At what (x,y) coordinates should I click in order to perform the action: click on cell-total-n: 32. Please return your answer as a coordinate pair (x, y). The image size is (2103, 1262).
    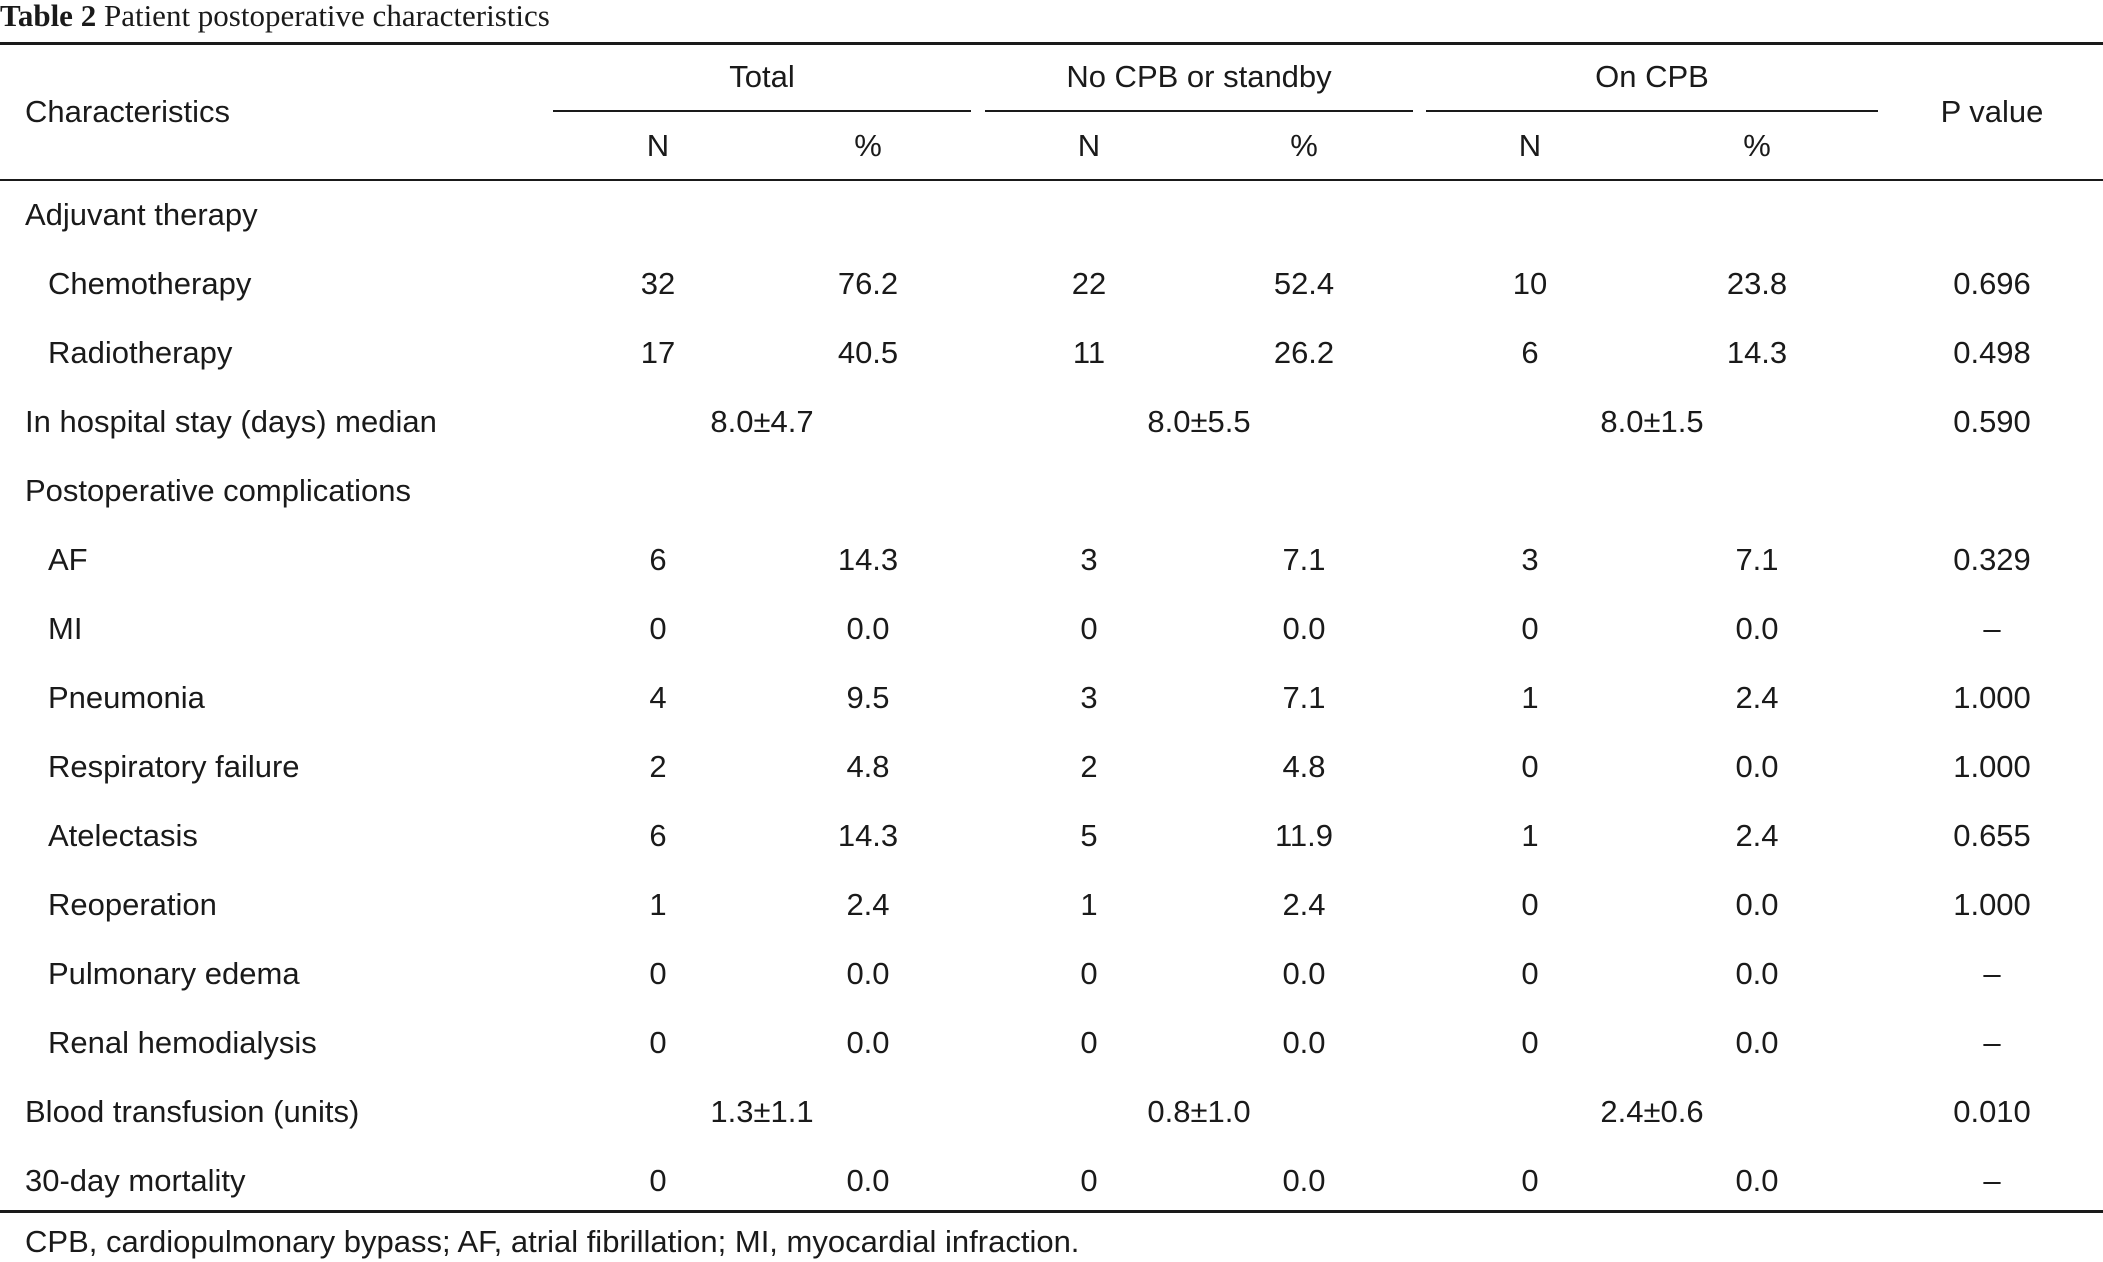
    Looking at the image, I should click on (658, 283).